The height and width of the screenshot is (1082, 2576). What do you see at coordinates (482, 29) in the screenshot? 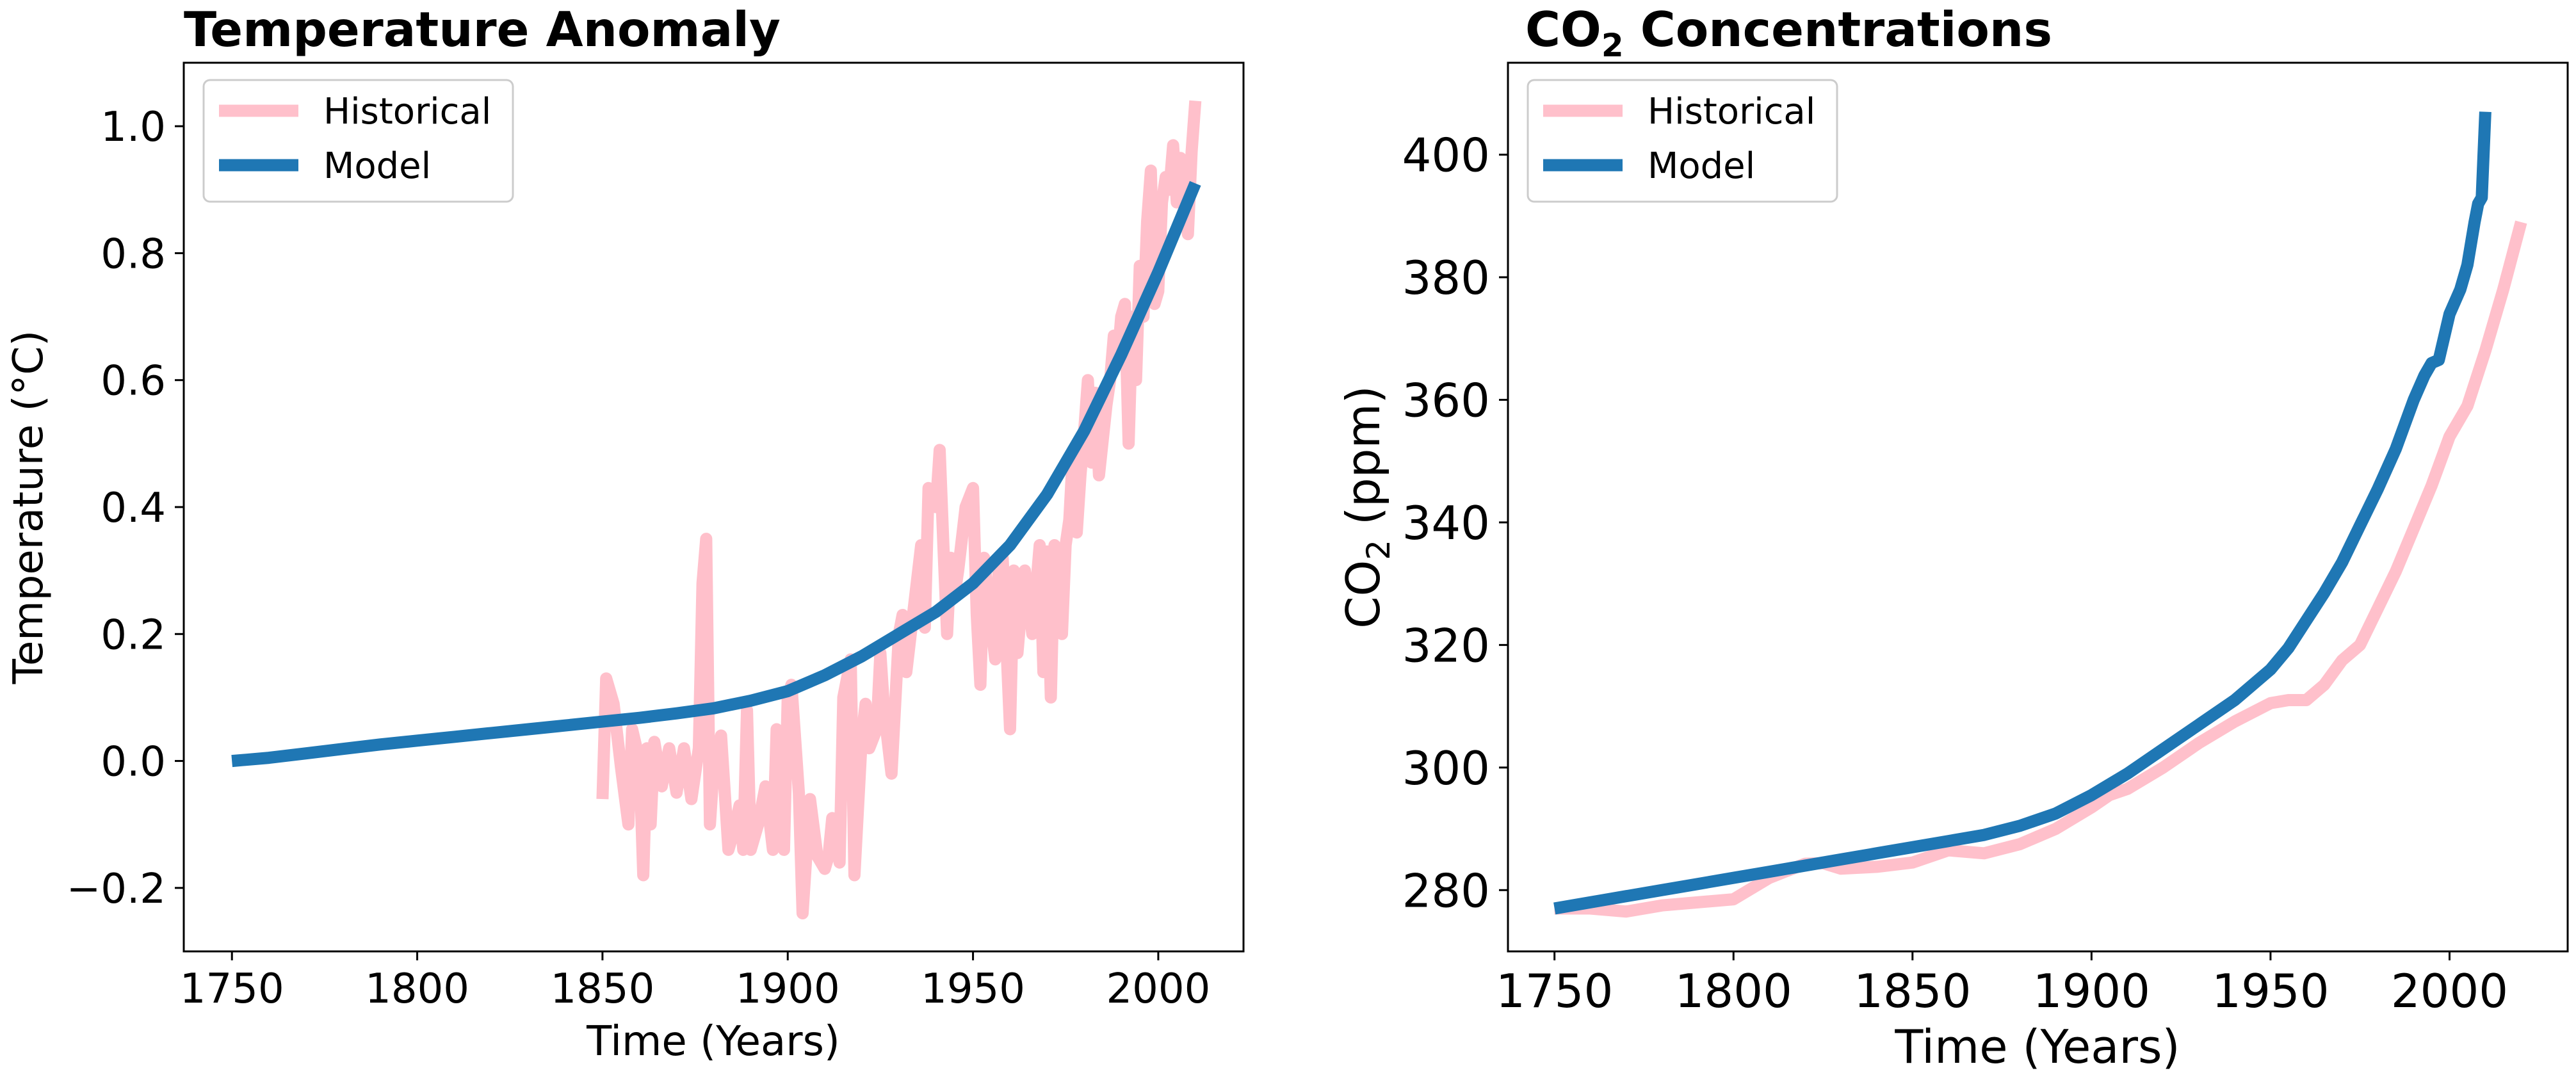
I see `chart-title: Temperature Anomaly` at bounding box center [482, 29].